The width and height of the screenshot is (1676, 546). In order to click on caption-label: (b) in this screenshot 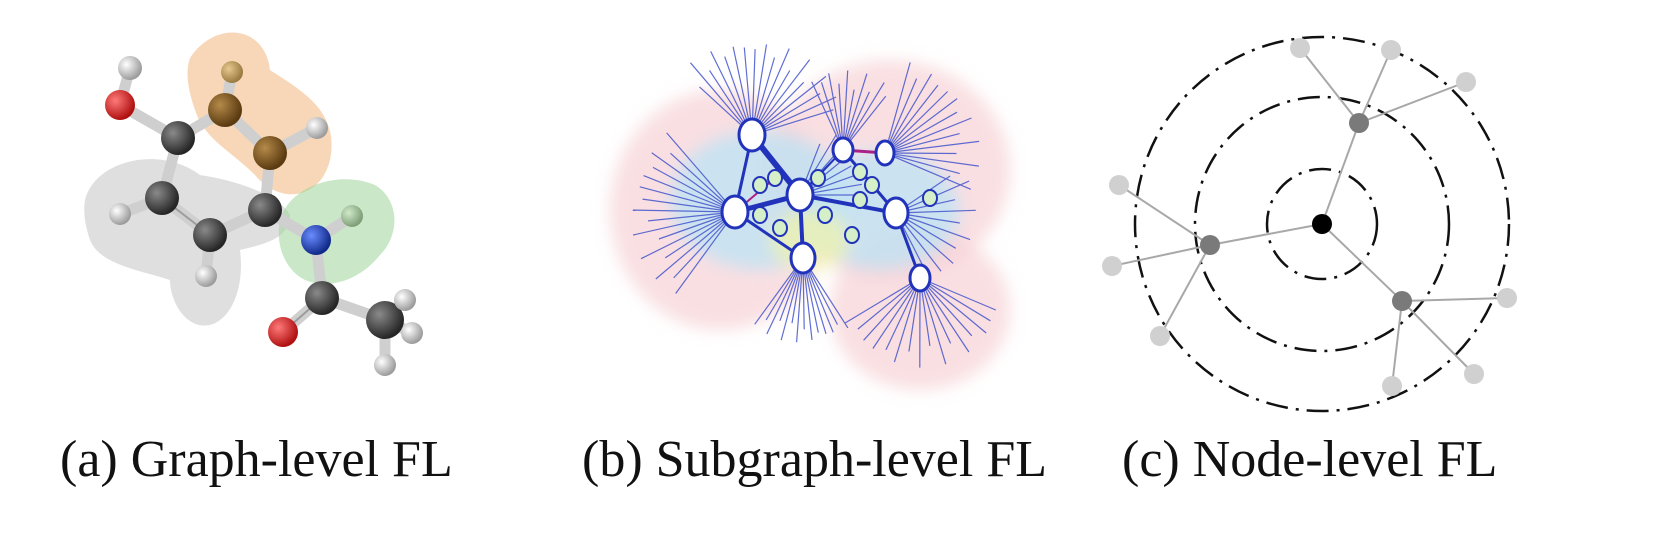, I will do `click(612, 459)`.